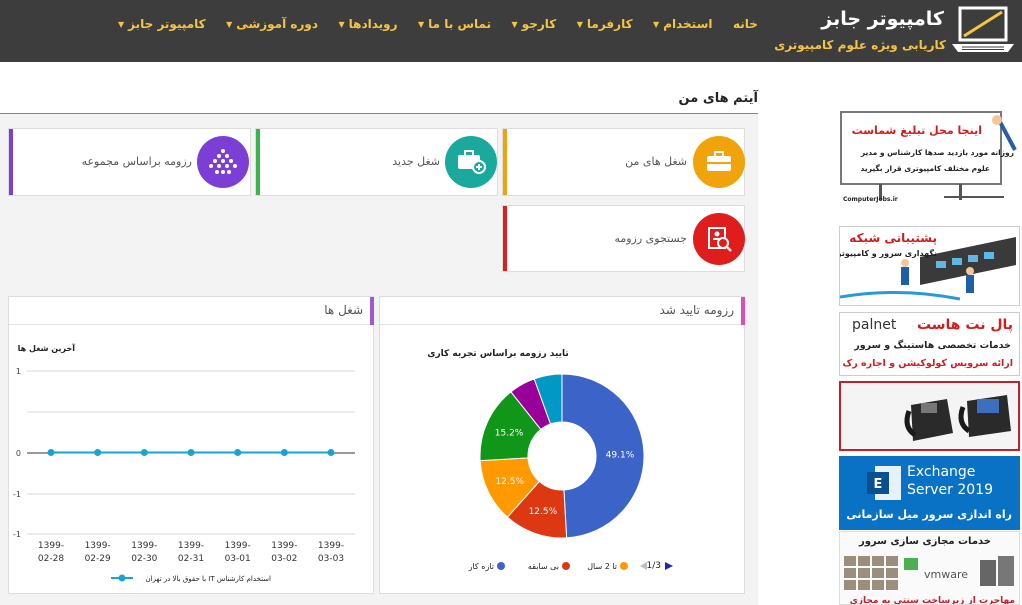 The image size is (1022, 605). Describe the element at coordinates (718, 98) in the screenshot. I see `page-title: آیتم های من` at that location.